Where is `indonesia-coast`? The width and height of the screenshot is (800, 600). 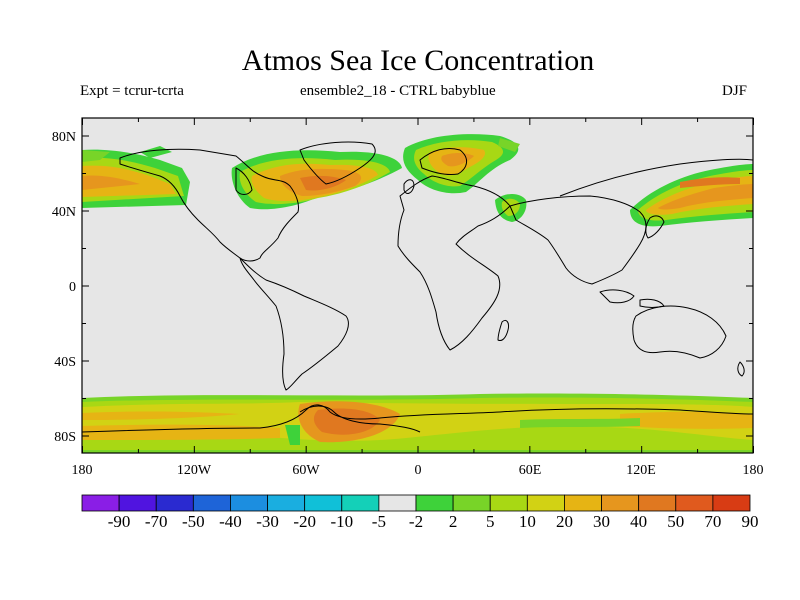 indonesia-coast is located at coordinates (617, 296).